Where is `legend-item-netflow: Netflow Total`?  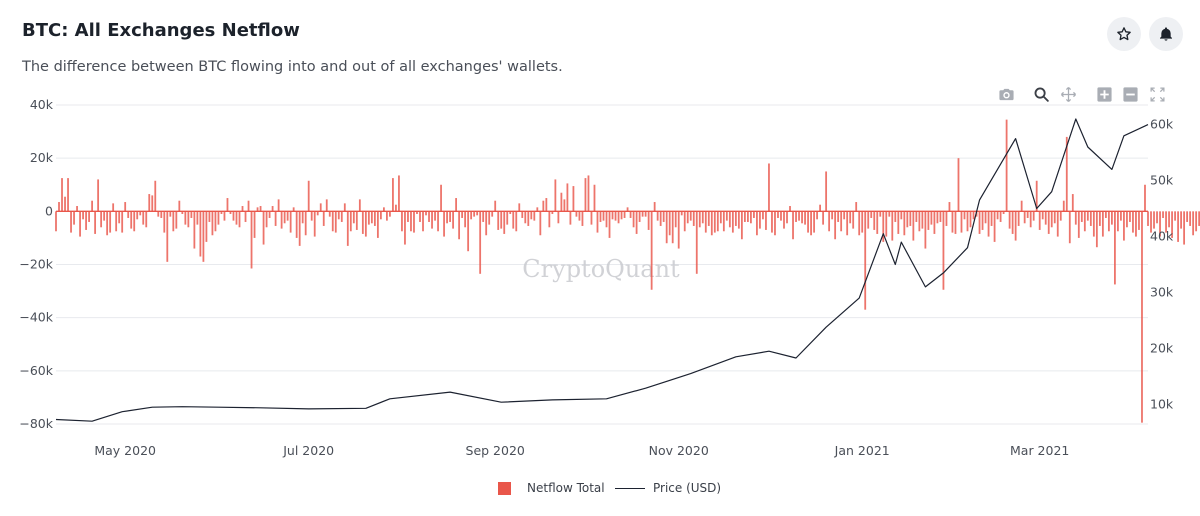 legend-item-netflow: Netflow Total is located at coordinates (551, 488).